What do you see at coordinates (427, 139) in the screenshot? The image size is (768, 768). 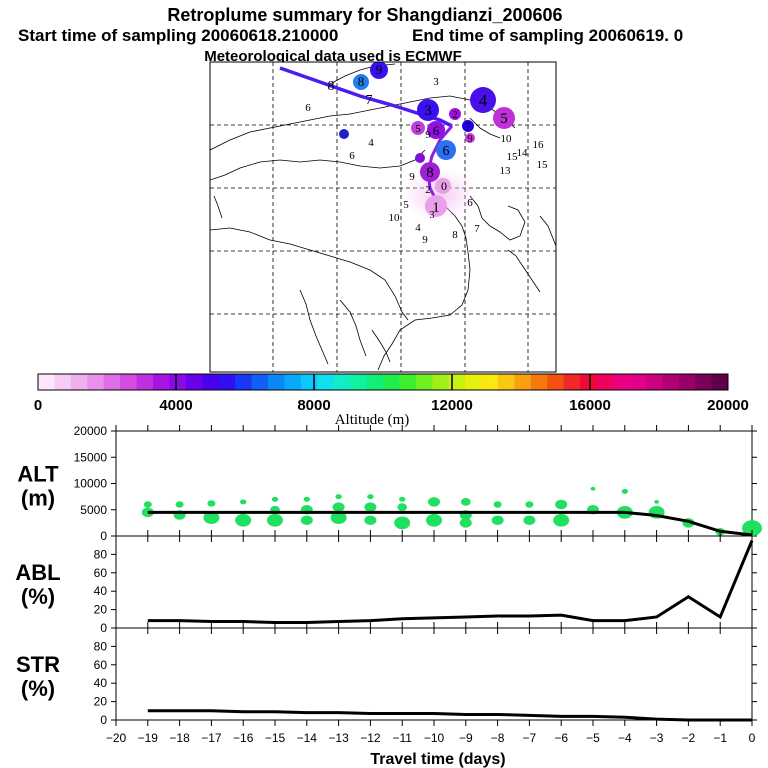 I see `cluster-circles` at bounding box center [427, 139].